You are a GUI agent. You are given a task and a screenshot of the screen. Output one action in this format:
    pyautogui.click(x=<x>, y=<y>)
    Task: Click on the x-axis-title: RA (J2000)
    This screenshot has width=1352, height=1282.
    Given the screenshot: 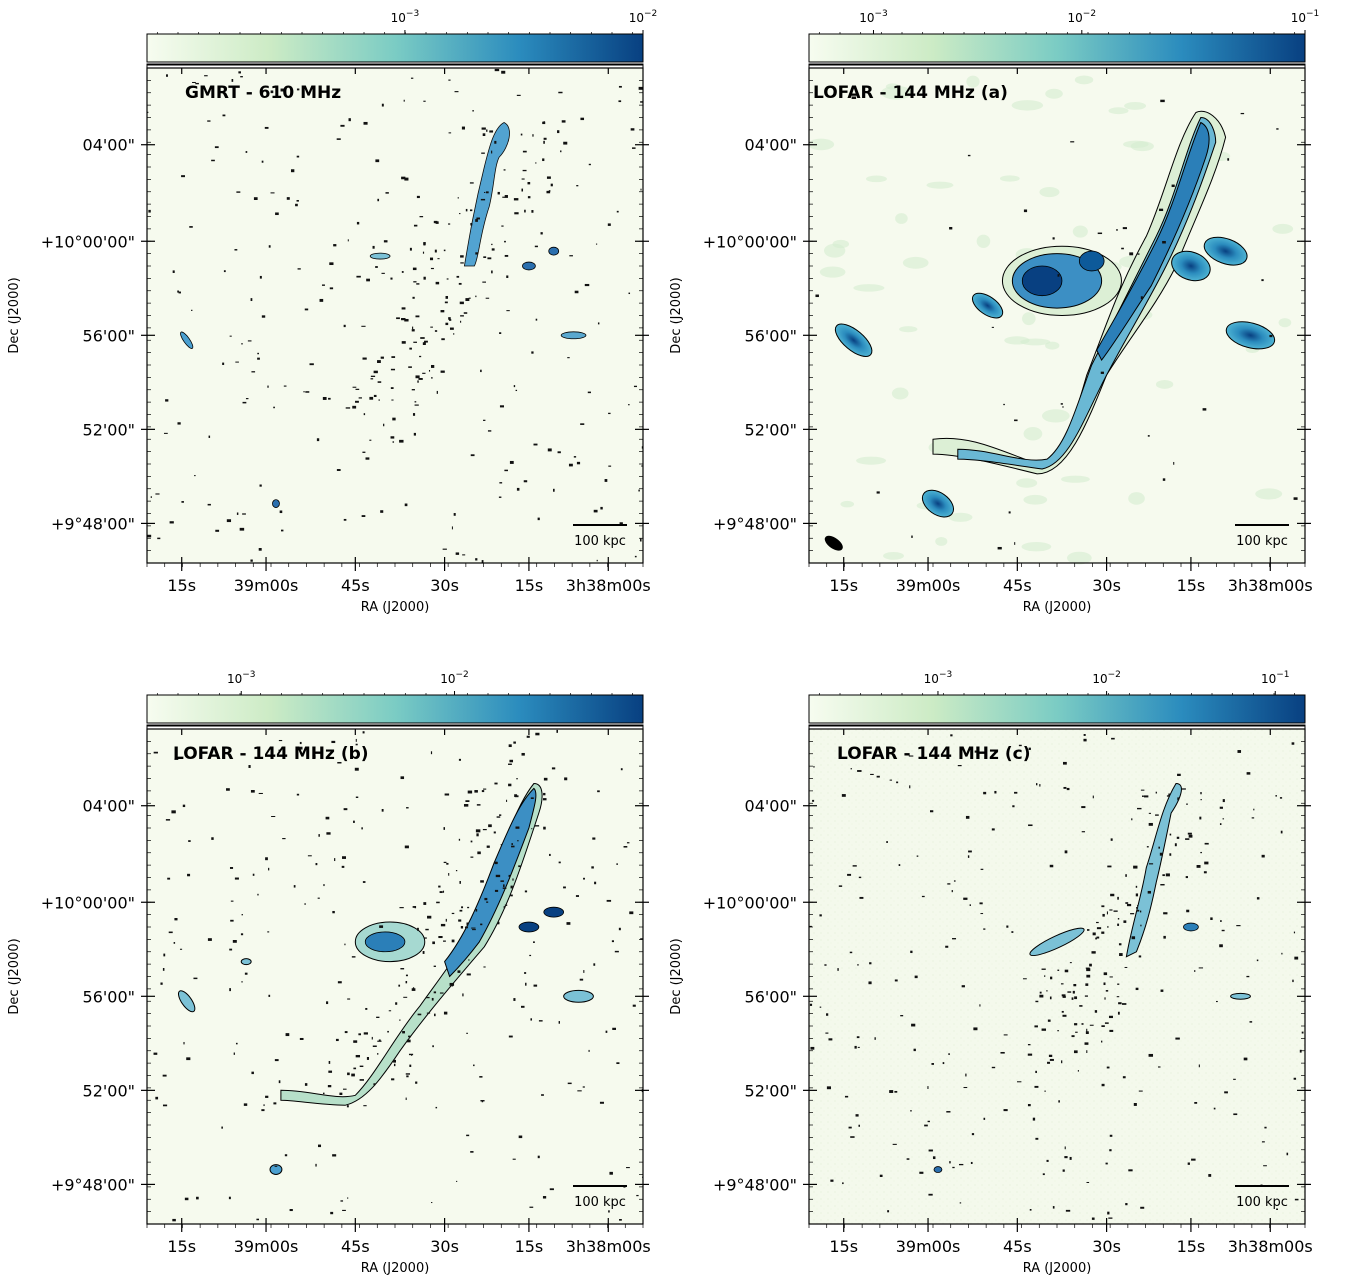 What is the action you would take?
    pyautogui.click(x=395, y=607)
    